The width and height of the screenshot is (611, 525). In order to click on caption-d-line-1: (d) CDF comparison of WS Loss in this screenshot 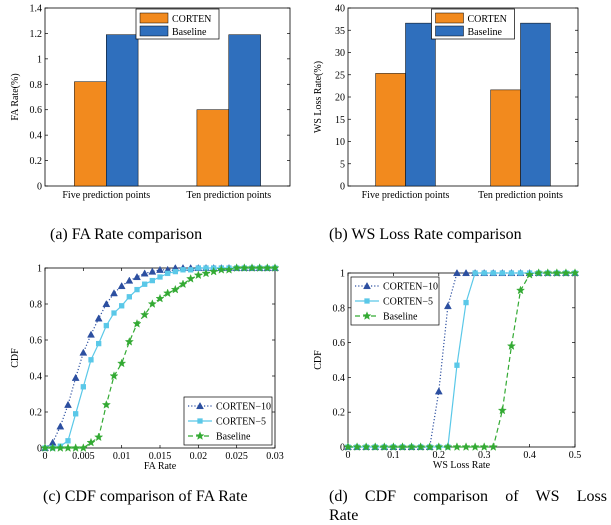, I will do `click(468, 496)`.